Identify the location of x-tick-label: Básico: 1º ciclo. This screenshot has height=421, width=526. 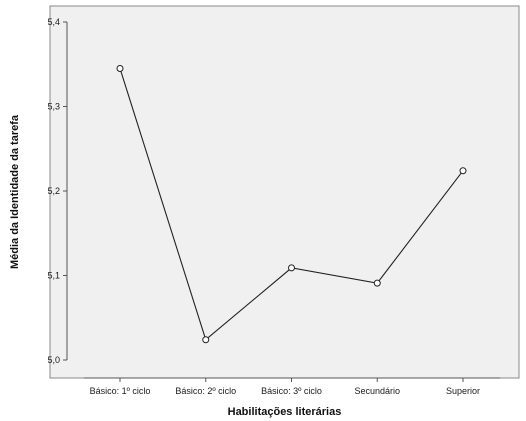
(120, 391).